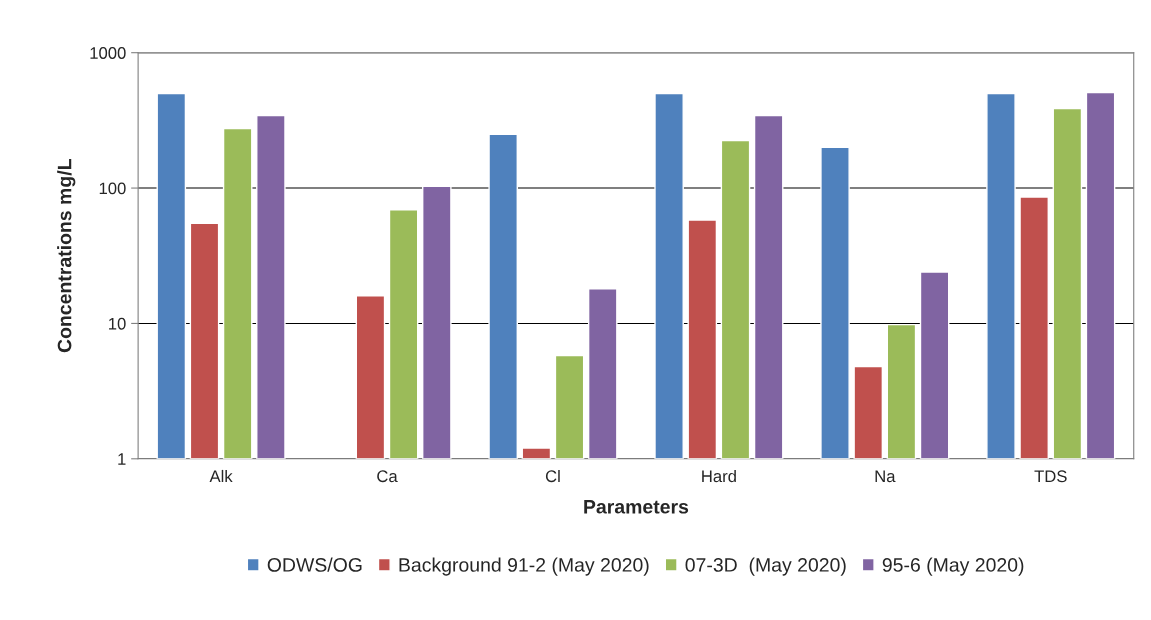 The width and height of the screenshot is (1151, 620). I want to click on y-axis-title: Concentrations mg/L, so click(66, 256).